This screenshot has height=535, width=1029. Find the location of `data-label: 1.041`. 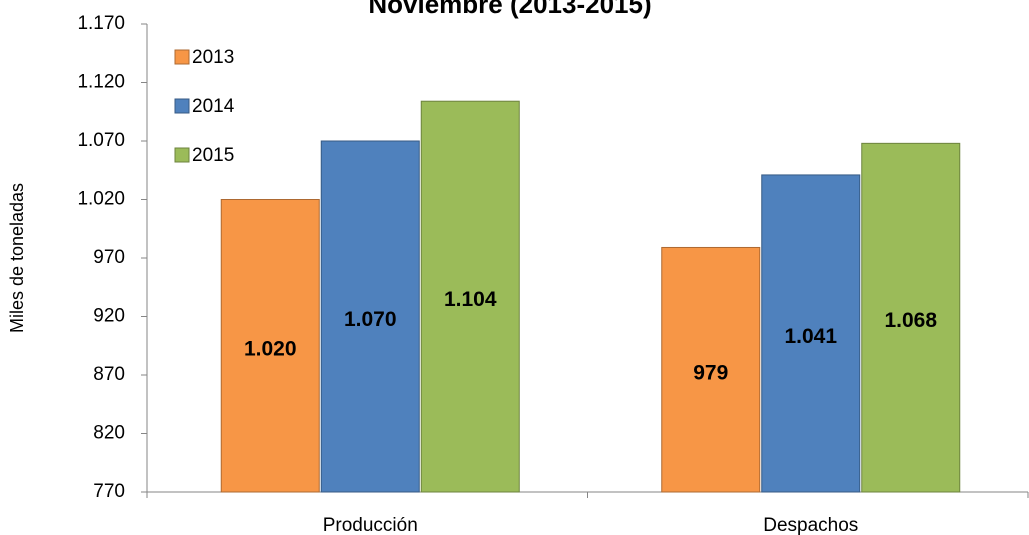

data-label: 1.041 is located at coordinates (810, 336).